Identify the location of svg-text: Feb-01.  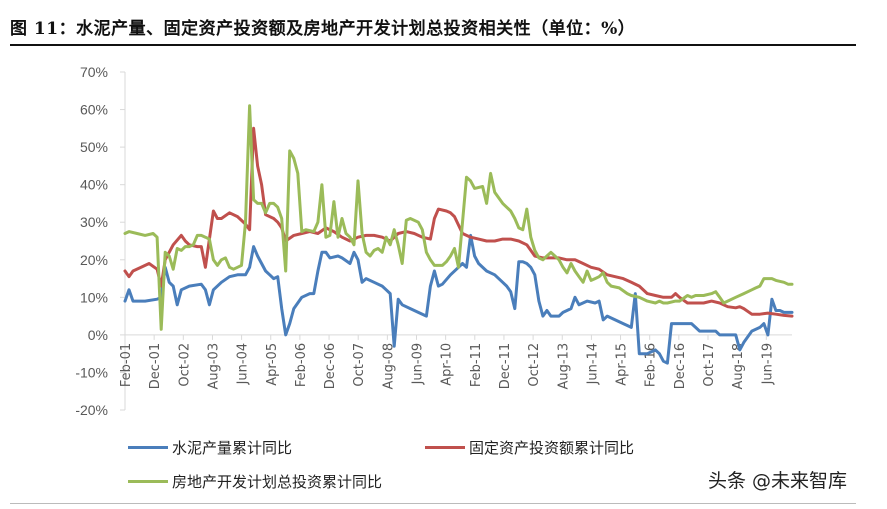
(126, 365).